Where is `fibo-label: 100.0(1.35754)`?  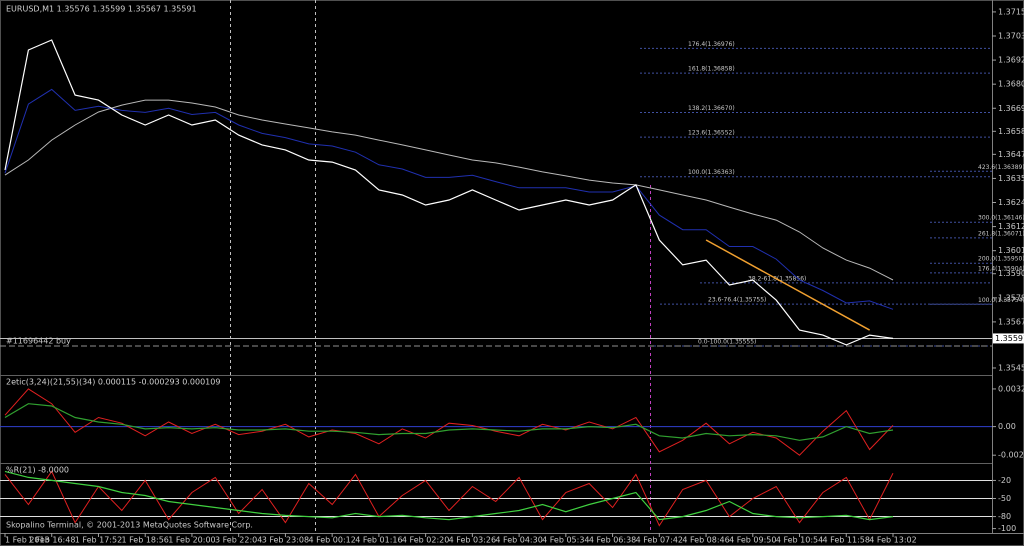
fibo-label: 100.0(1.35754) is located at coordinates (1001, 300).